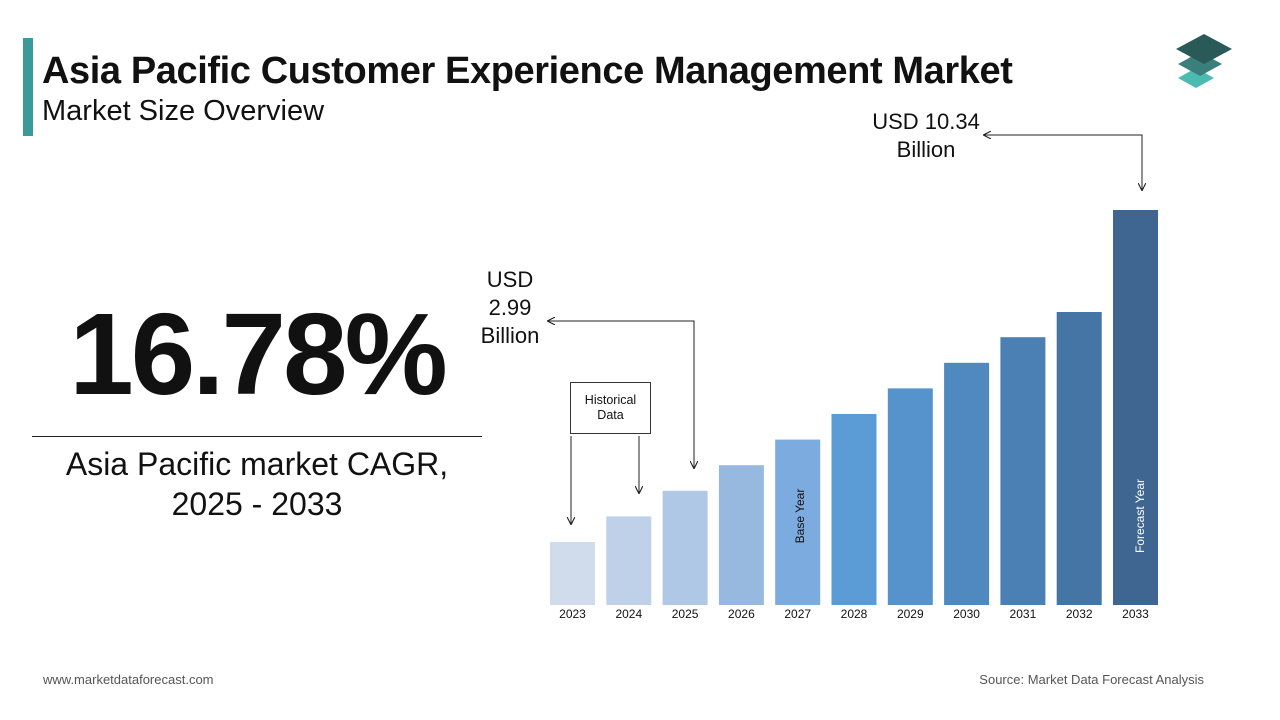 The height and width of the screenshot is (720, 1280). I want to click on historical-data-box: Historical Data, so click(610, 408).